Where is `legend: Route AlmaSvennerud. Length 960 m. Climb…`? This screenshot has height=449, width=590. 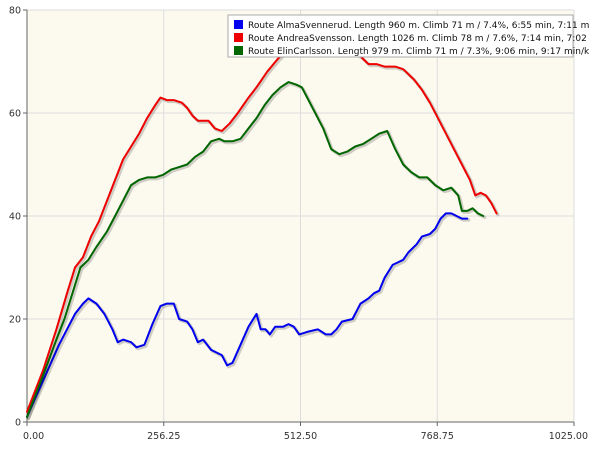
legend: Route AlmaSvennerud. Length 960 m. Climb… is located at coordinates (408, 36).